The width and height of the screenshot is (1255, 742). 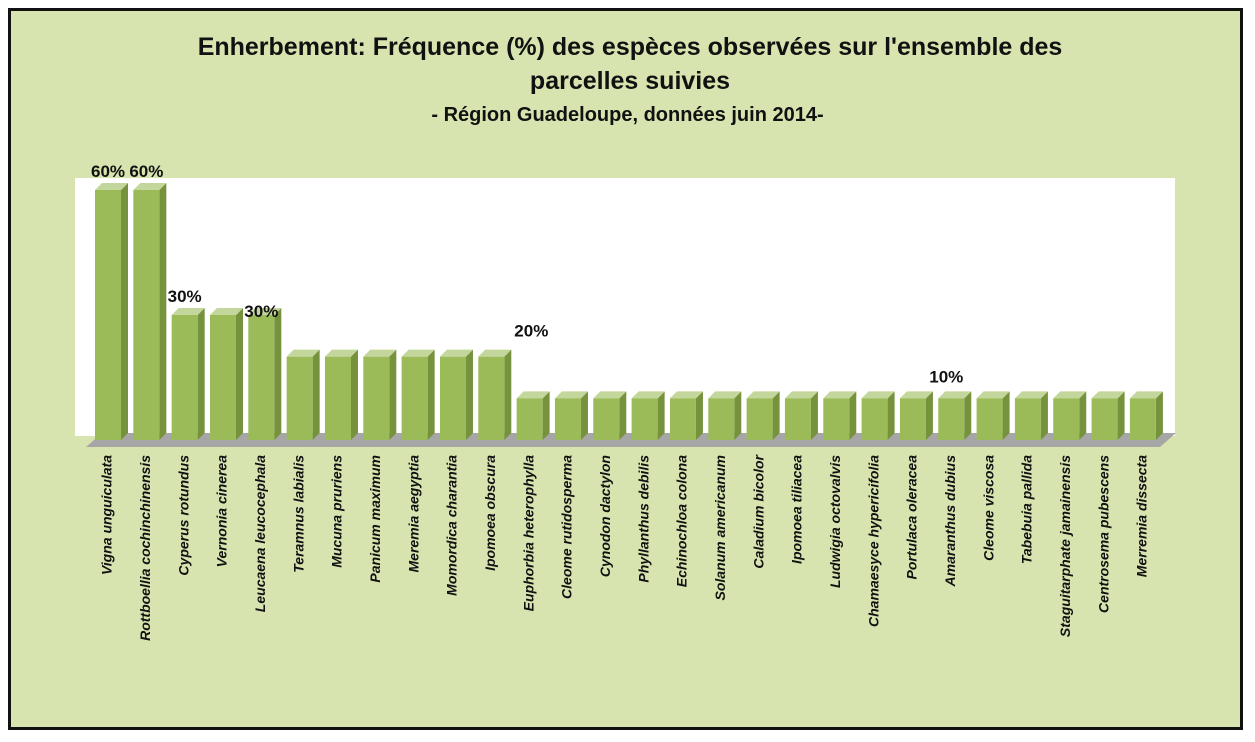 I want to click on x-tick-label: Leucaena leucocephala, so click(x=260, y=533).